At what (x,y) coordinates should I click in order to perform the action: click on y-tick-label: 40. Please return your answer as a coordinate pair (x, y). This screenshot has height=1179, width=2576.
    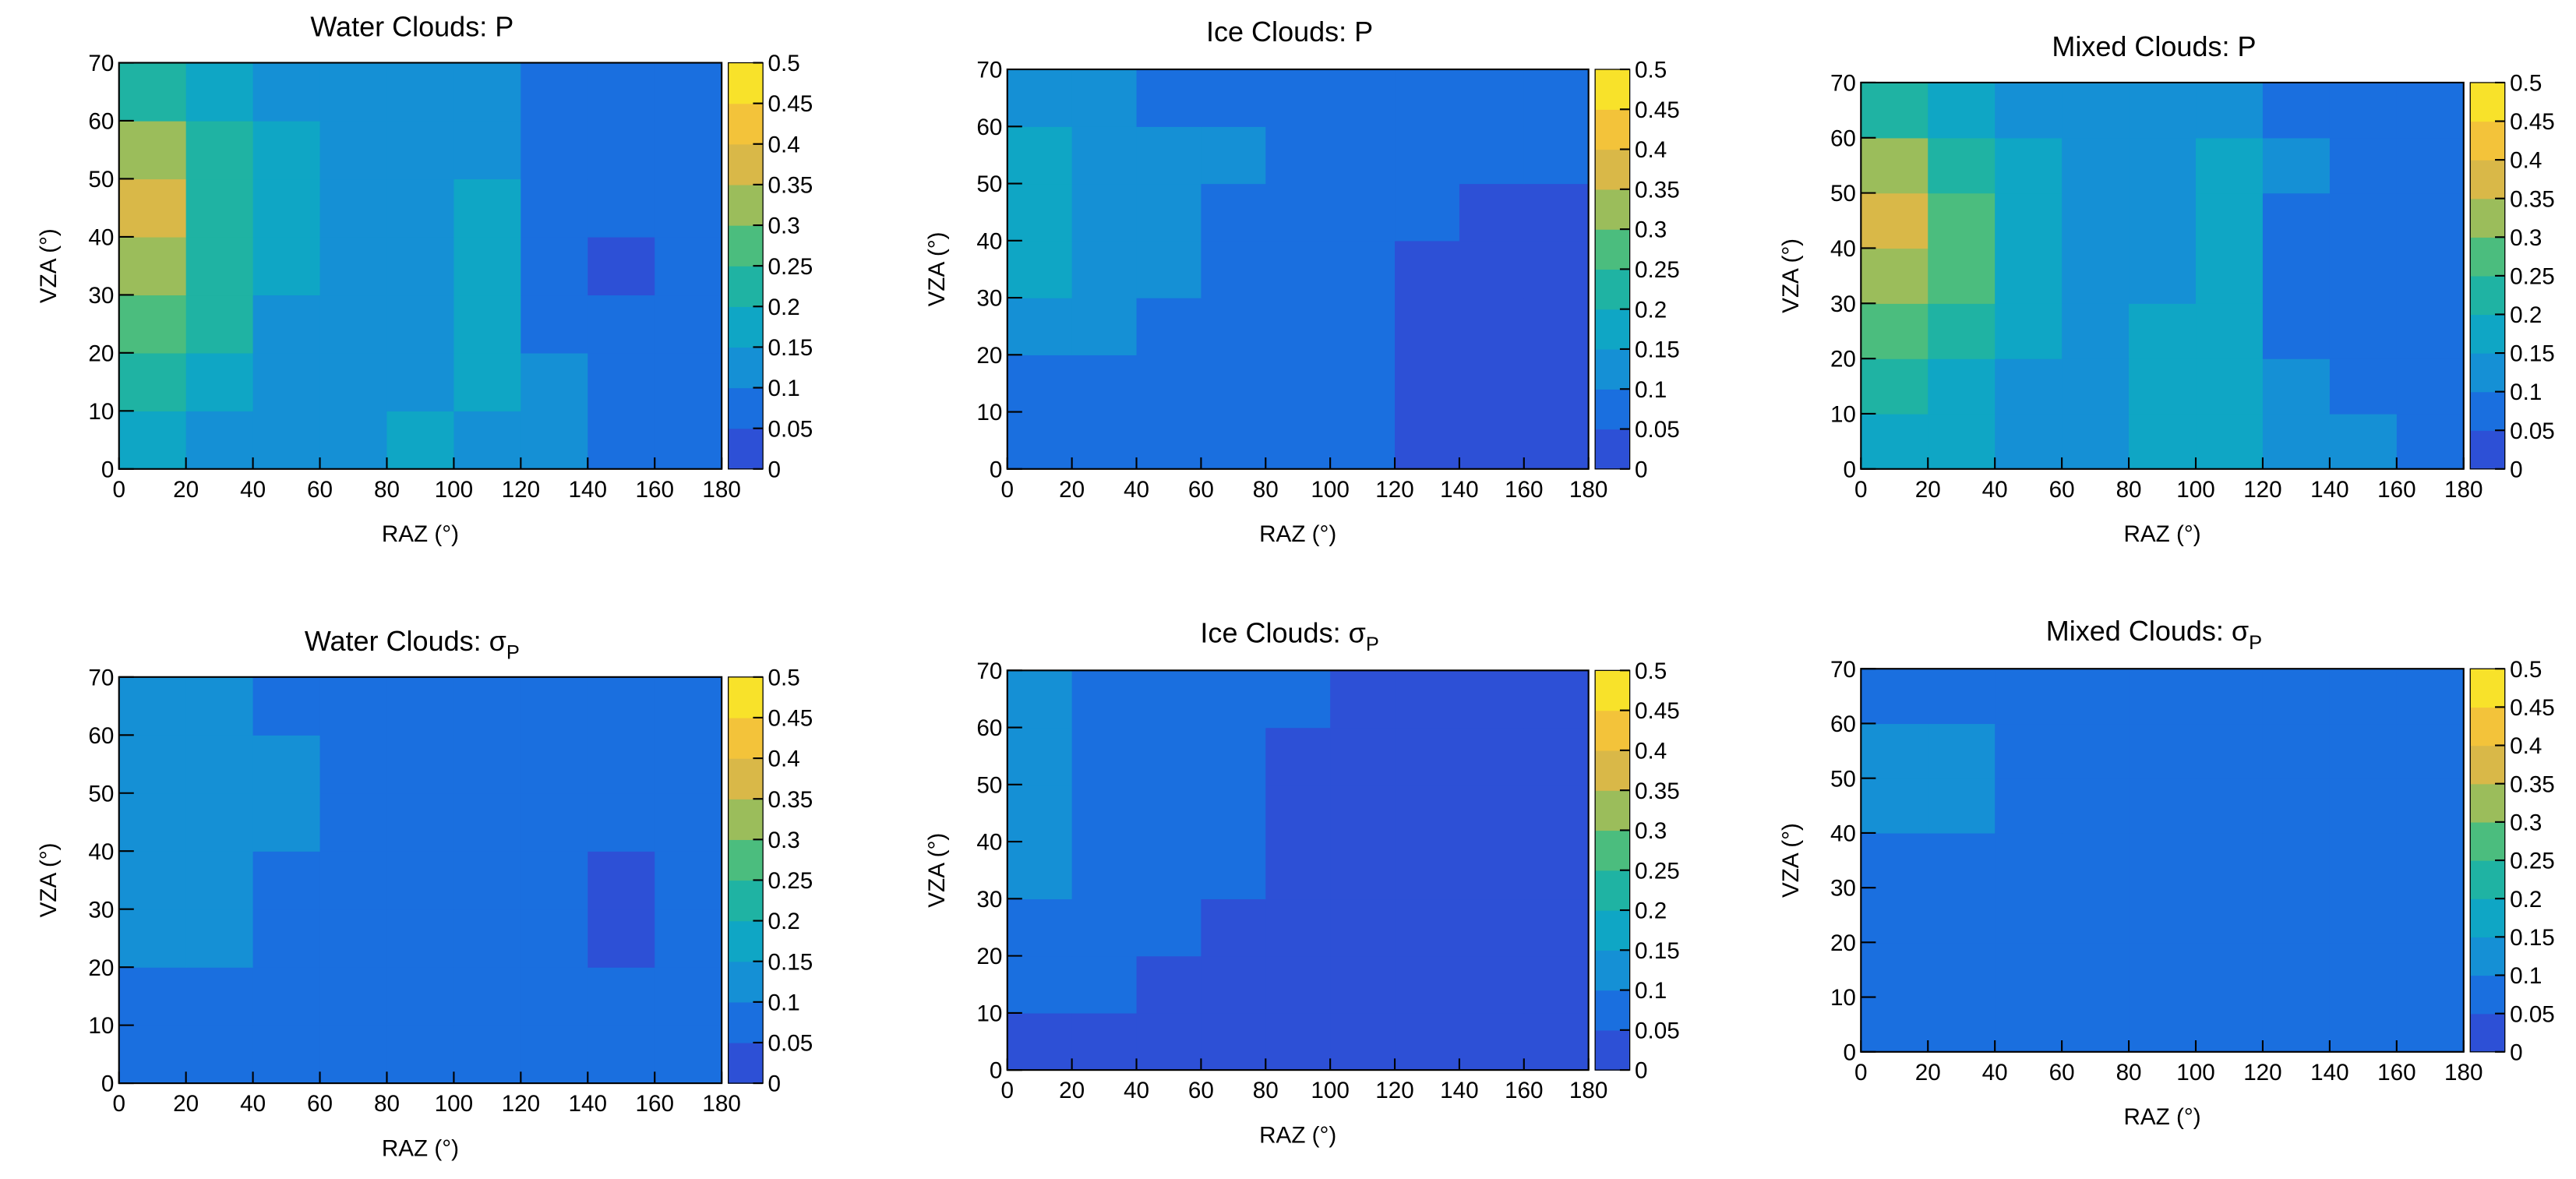
    Looking at the image, I should click on (989, 241).